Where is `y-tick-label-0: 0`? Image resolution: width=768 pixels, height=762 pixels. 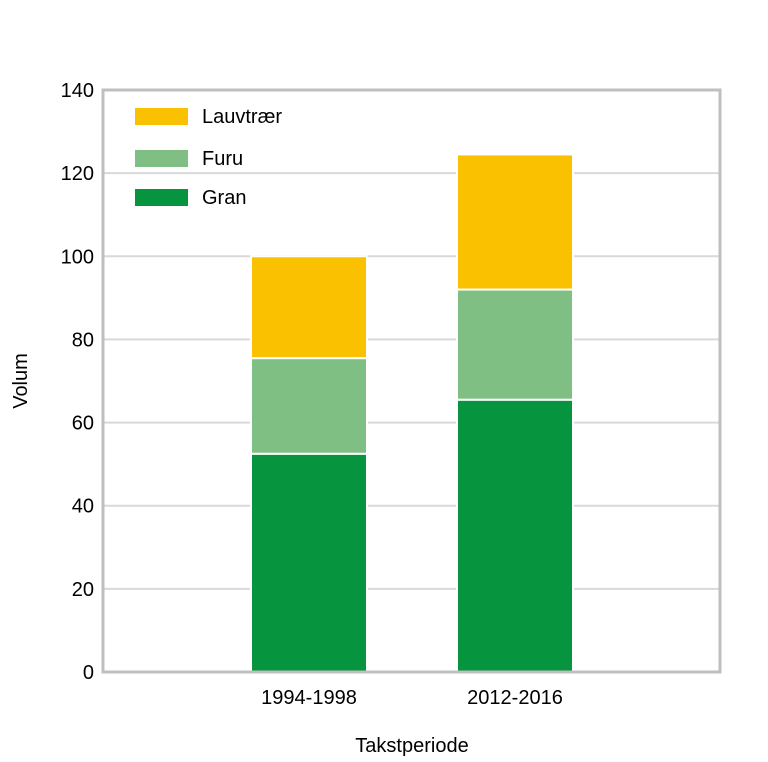
y-tick-label-0: 0 is located at coordinates (88, 673).